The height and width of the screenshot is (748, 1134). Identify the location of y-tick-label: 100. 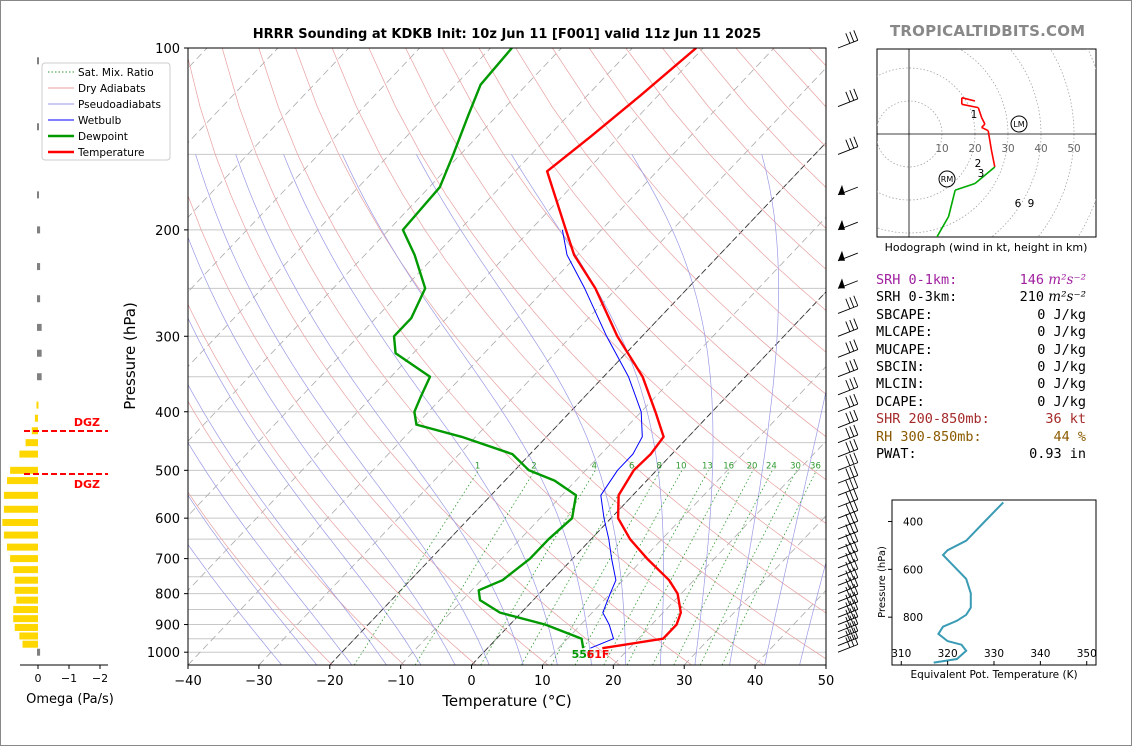
(167, 49).